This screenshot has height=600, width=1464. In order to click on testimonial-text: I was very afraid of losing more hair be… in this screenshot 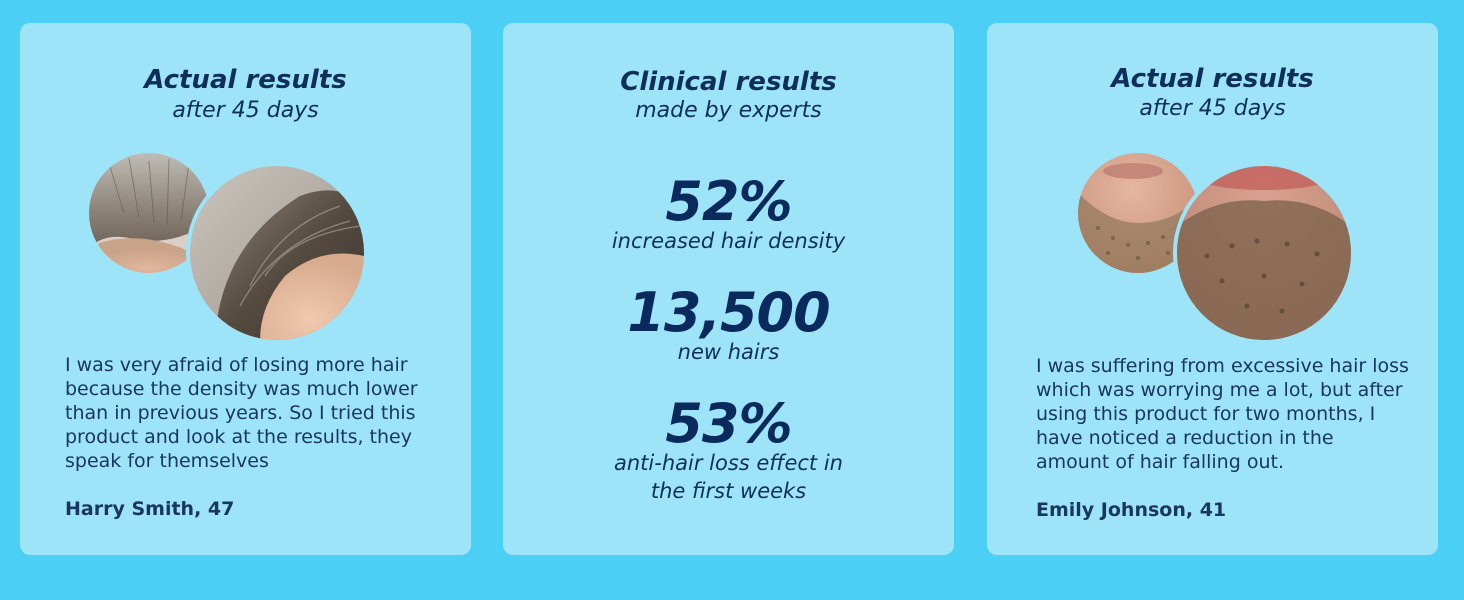, I will do `click(241, 413)`.